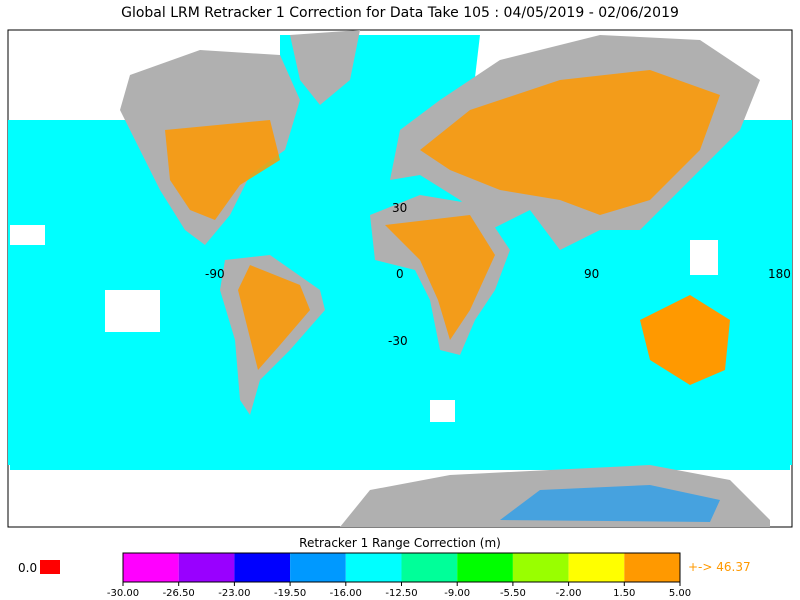 The height and width of the screenshot is (600, 800). I want to click on tick-label: -2.00, so click(569, 593).